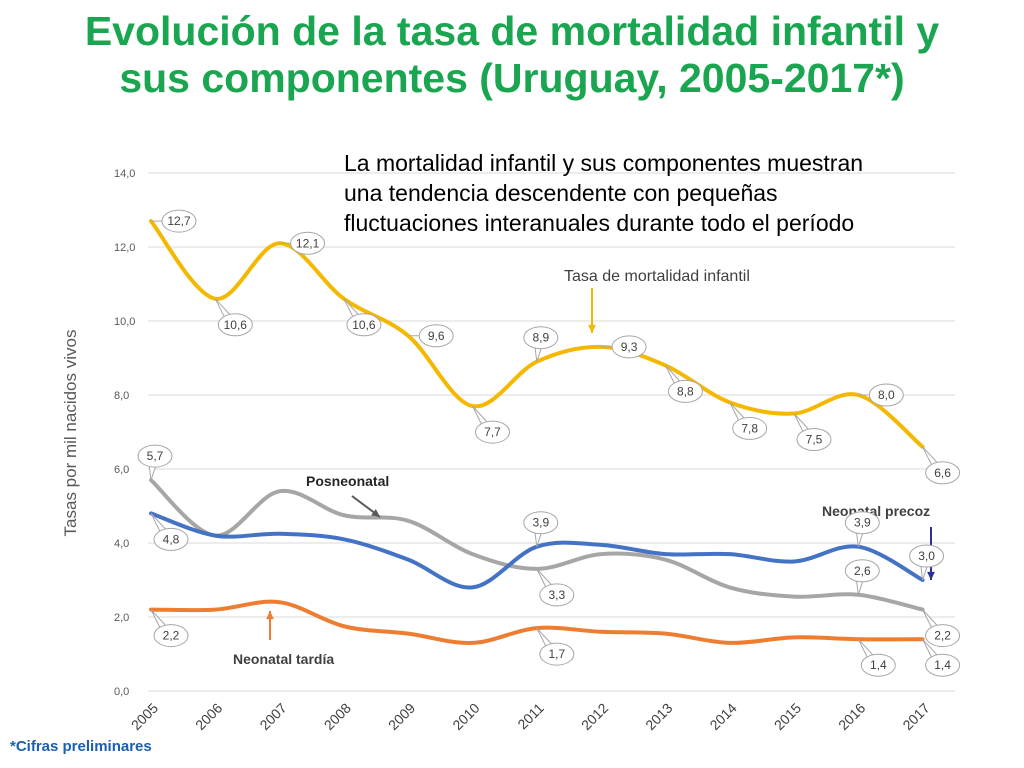  I want to click on data-label: 7,5, so click(814, 440).